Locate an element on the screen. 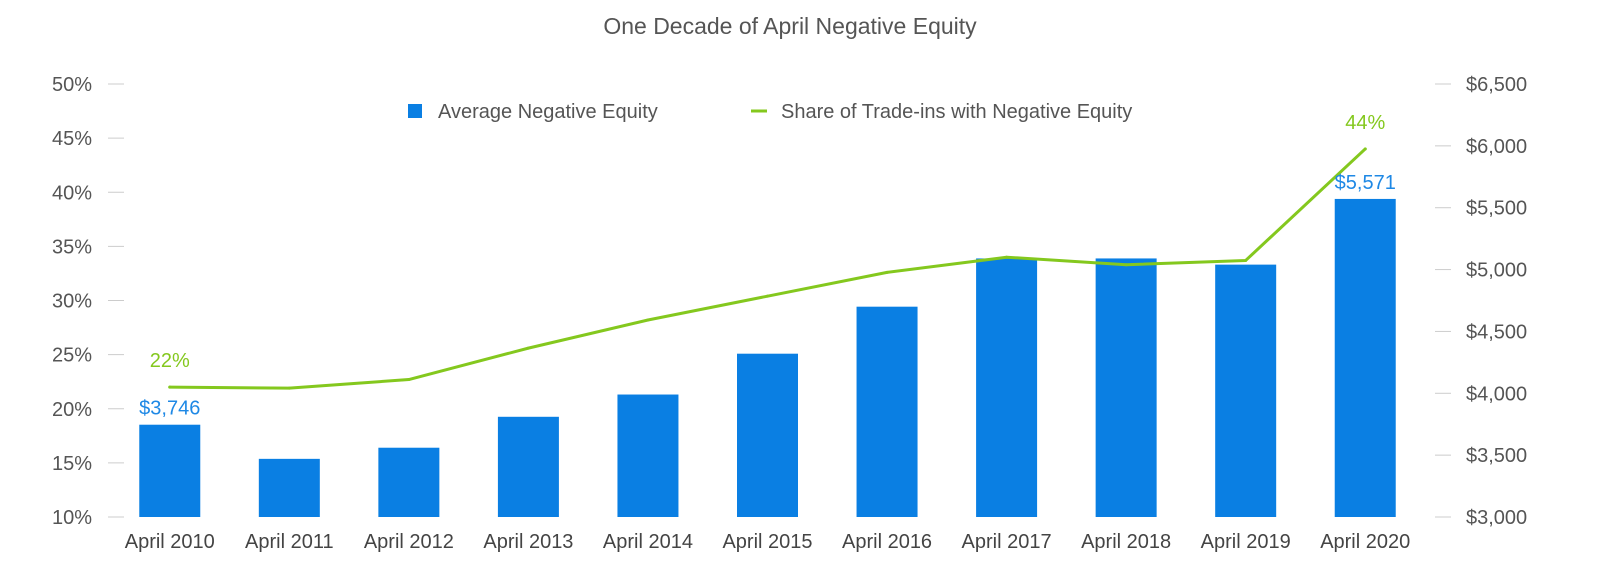 The height and width of the screenshot is (585, 1600). x-tick-label: April 2012 is located at coordinates (409, 542).